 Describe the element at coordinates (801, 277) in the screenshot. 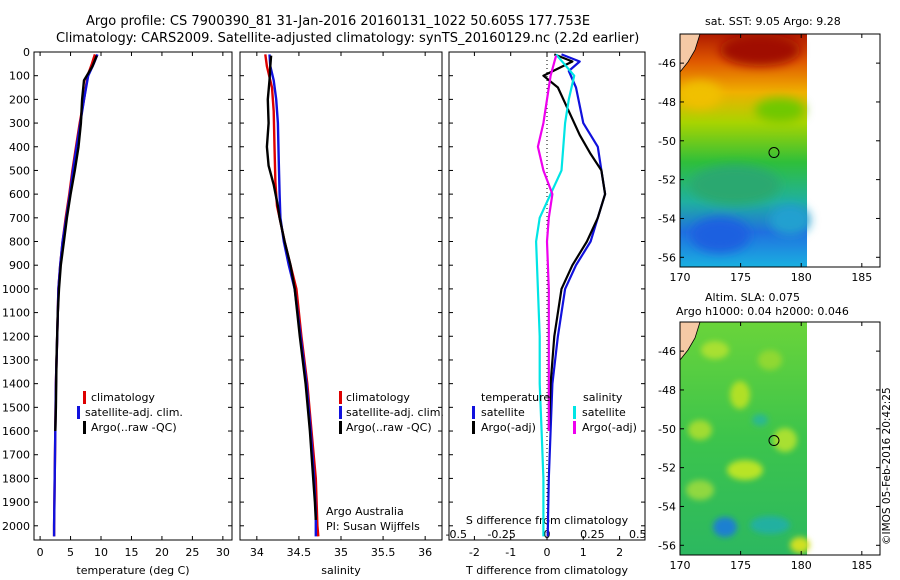

I see `x-tick-label: 180` at that location.